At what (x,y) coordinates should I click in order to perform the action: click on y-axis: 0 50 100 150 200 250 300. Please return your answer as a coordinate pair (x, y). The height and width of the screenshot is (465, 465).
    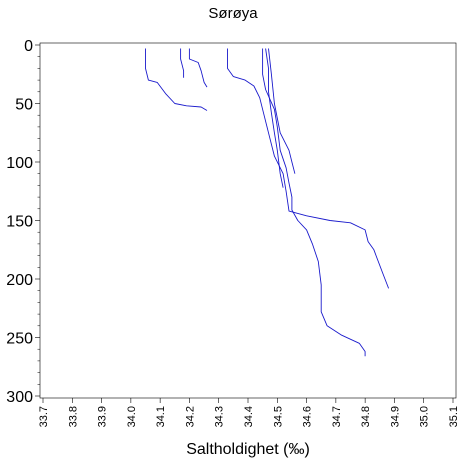
    Looking at the image, I should click on (23, 222).